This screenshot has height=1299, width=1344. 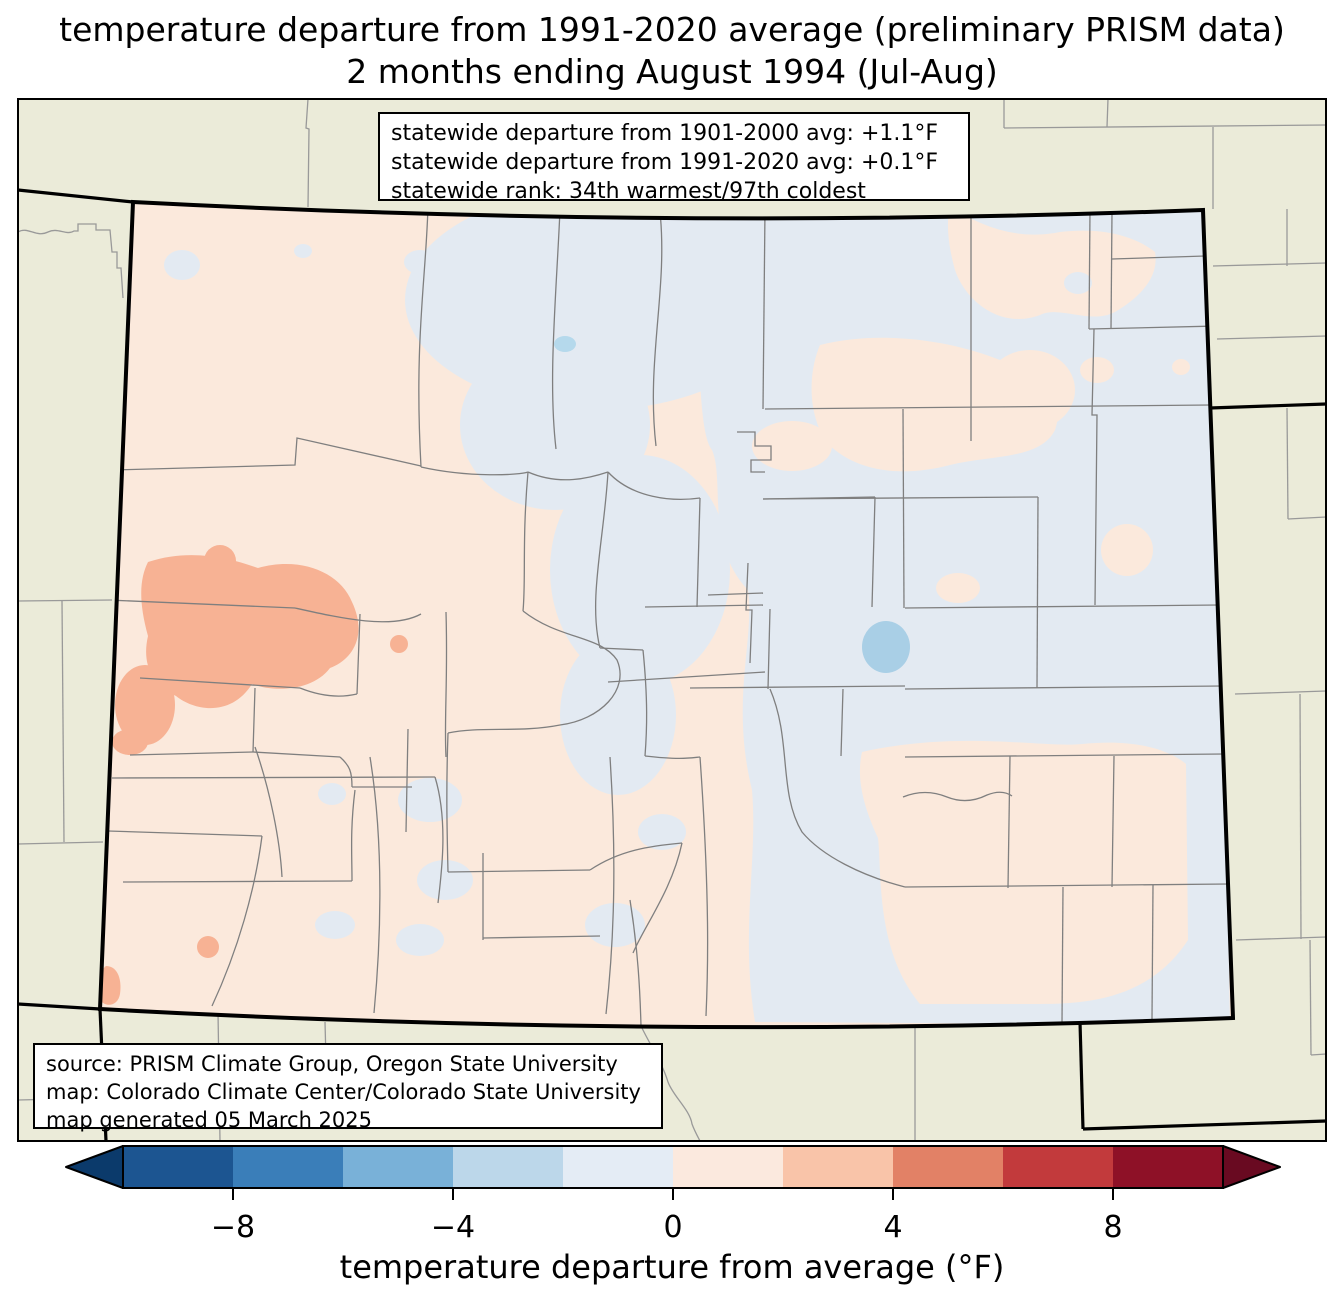 What do you see at coordinates (94, 1167) in the screenshot?
I see `colorbar-under-arrow` at bounding box center [94, 1167].